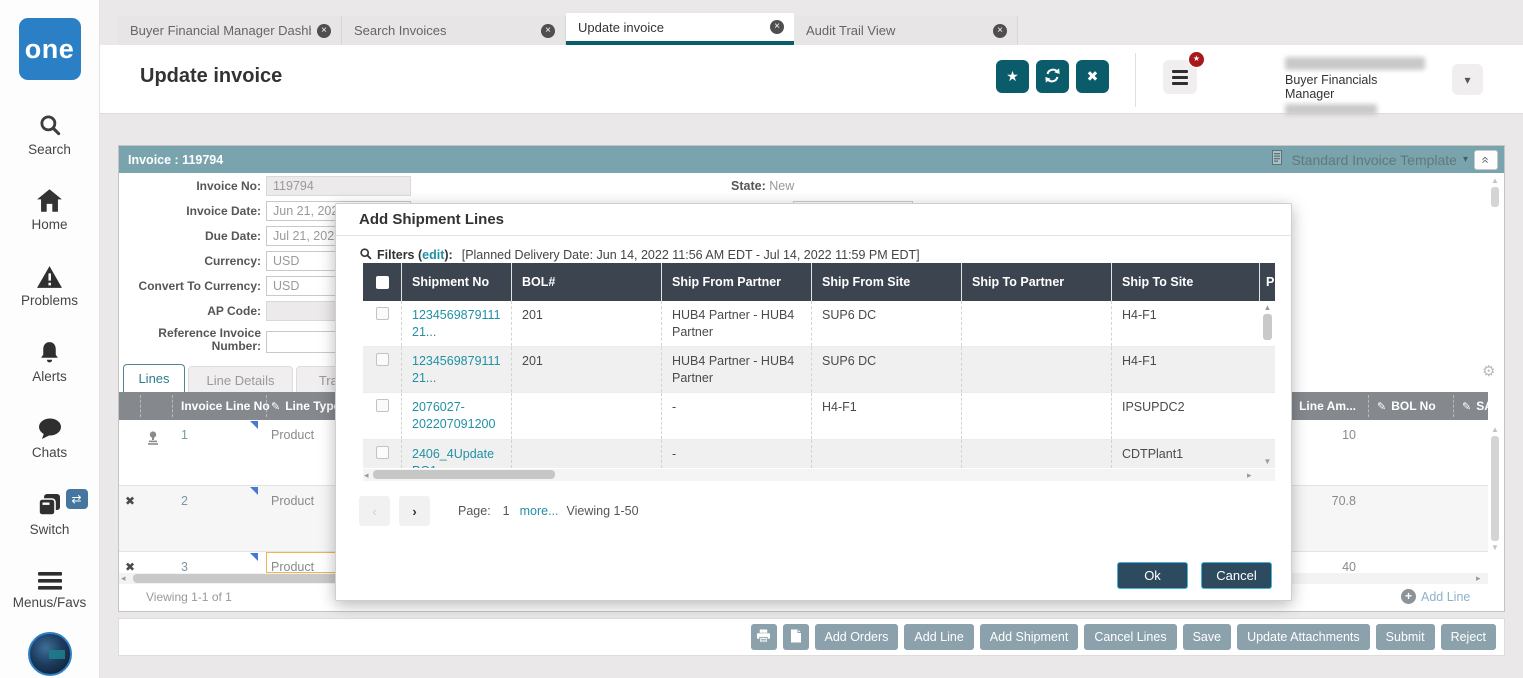 The width and height of the screenshot is (1523, 678). I want to click on col-ship-to-partner: Ship To Partner, so click(1036, 282).